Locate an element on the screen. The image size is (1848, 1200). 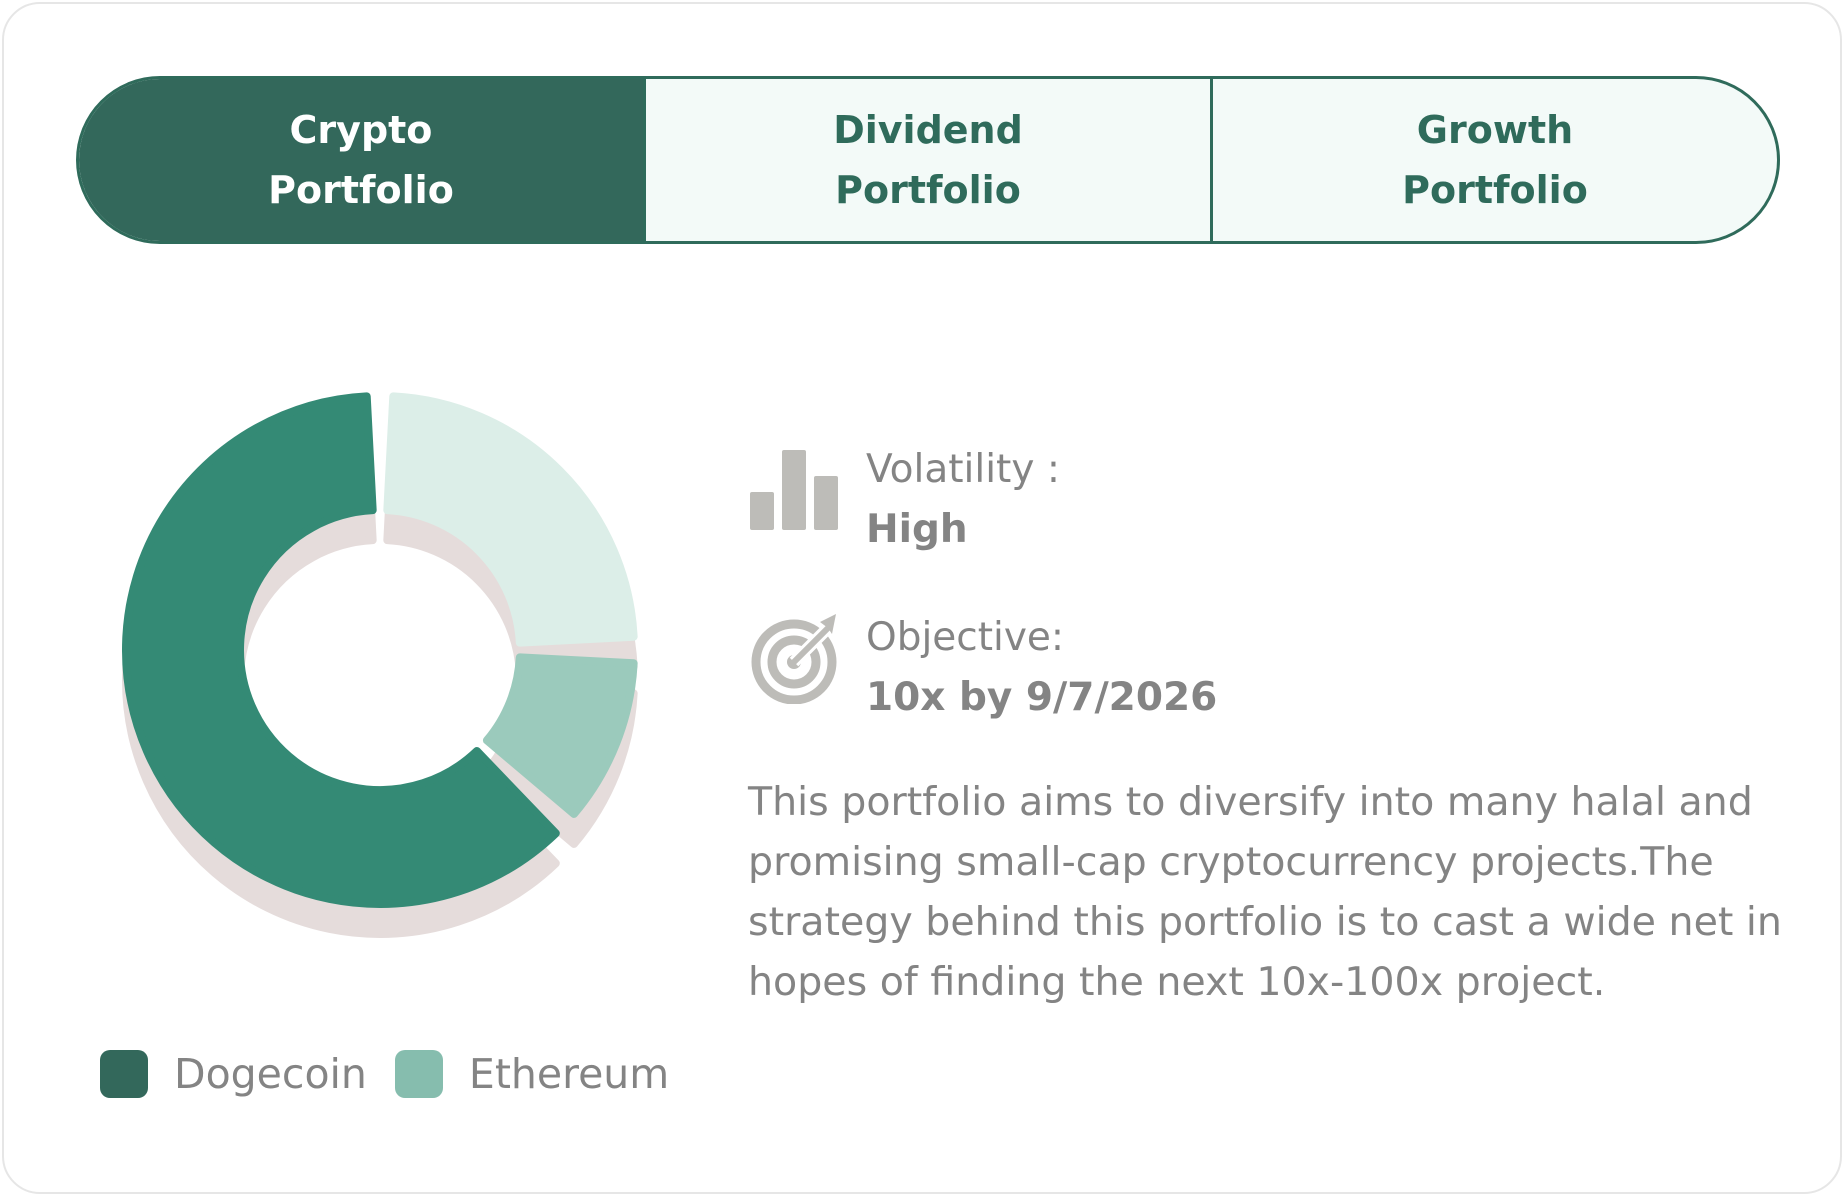
objective-row: Objective: 10x by 9/7/2026 is located at coordinates (982, 668).